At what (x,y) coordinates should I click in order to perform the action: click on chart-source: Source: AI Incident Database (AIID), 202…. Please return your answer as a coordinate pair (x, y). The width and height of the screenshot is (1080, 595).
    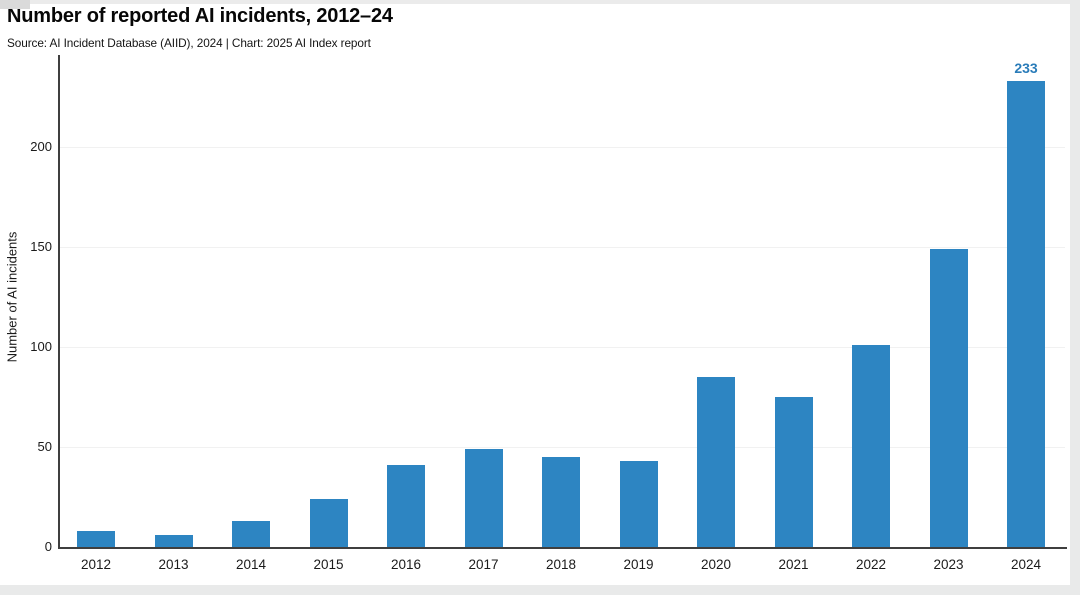
    Looking at the image, I should click on (189, 43).